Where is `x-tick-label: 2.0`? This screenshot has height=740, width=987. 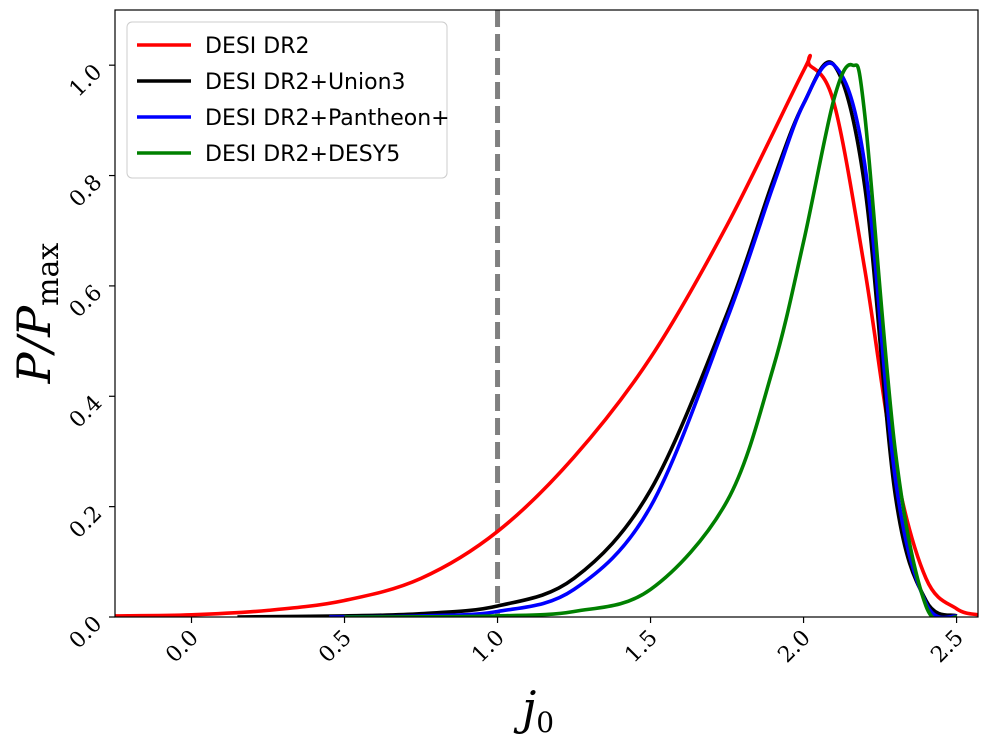
x-tick-label: 2.0 is located at coordinates (794, 647).